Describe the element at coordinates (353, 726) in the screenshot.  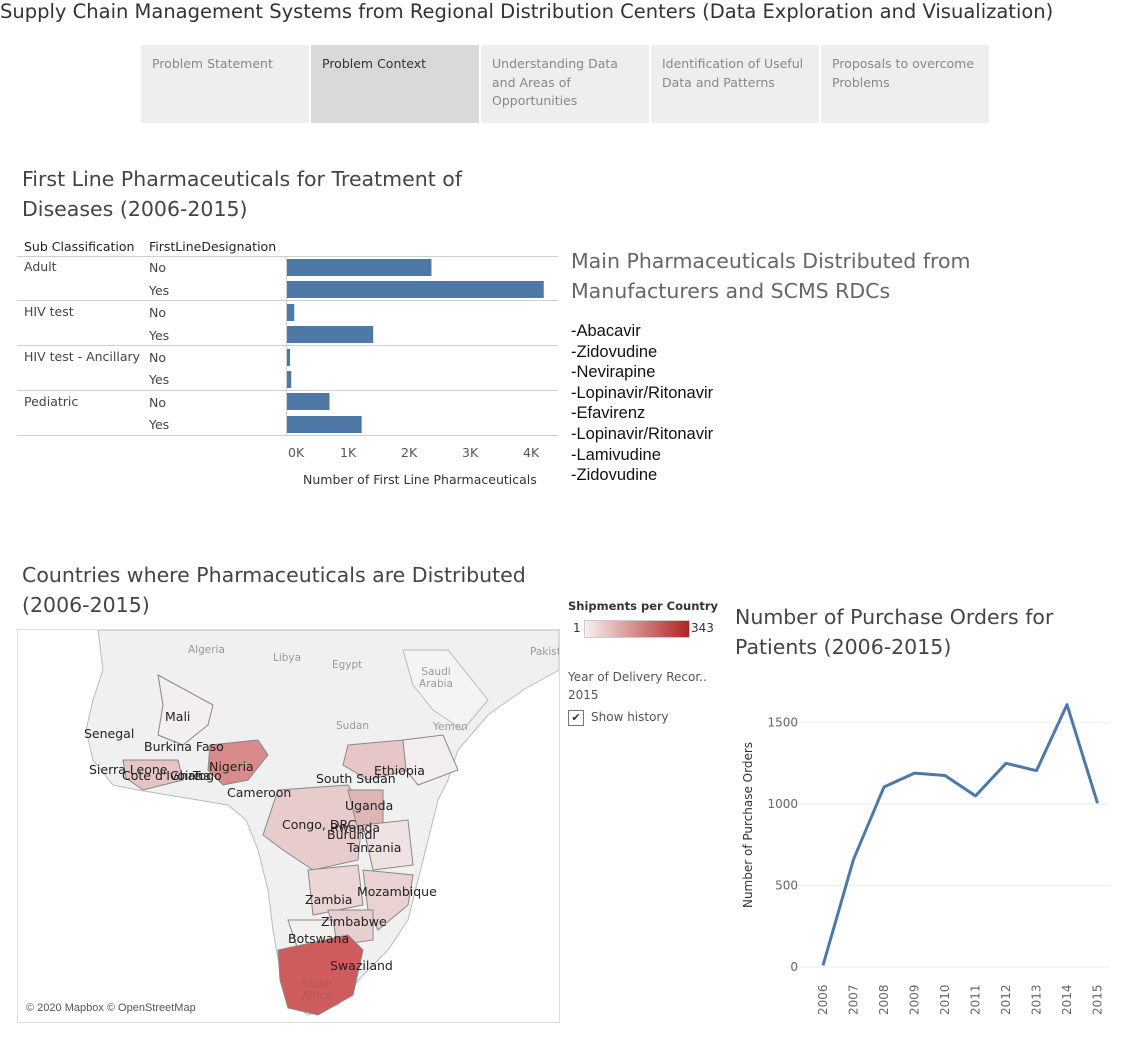
I see `map-base-label: Sudan` at that location.